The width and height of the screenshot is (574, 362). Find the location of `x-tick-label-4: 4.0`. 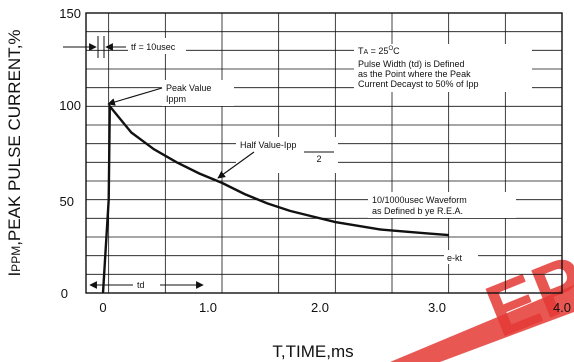

x-tick-label-4: 4.0 is located at coordinates (562, 307).